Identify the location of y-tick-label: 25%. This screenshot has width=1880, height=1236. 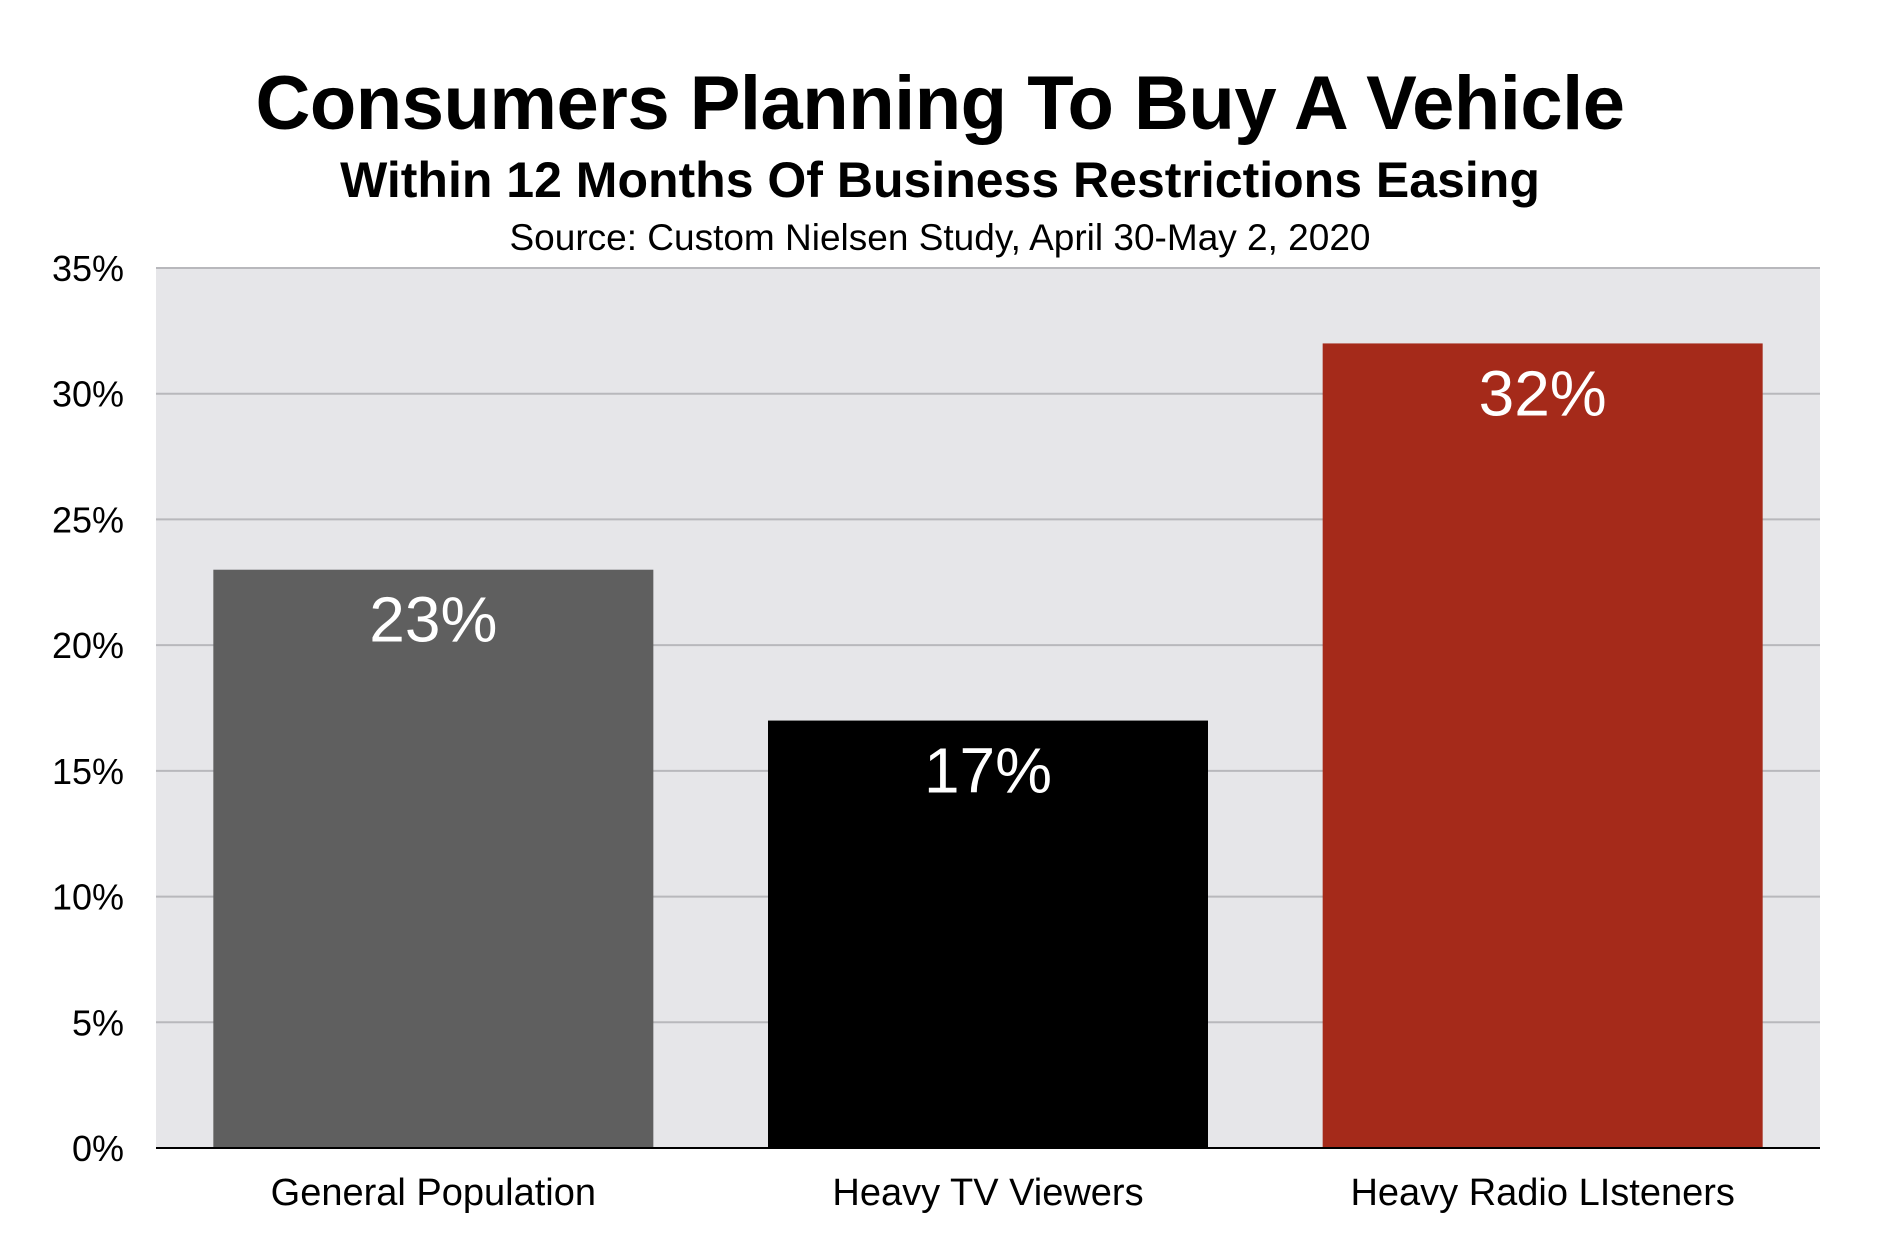
(88, 519).